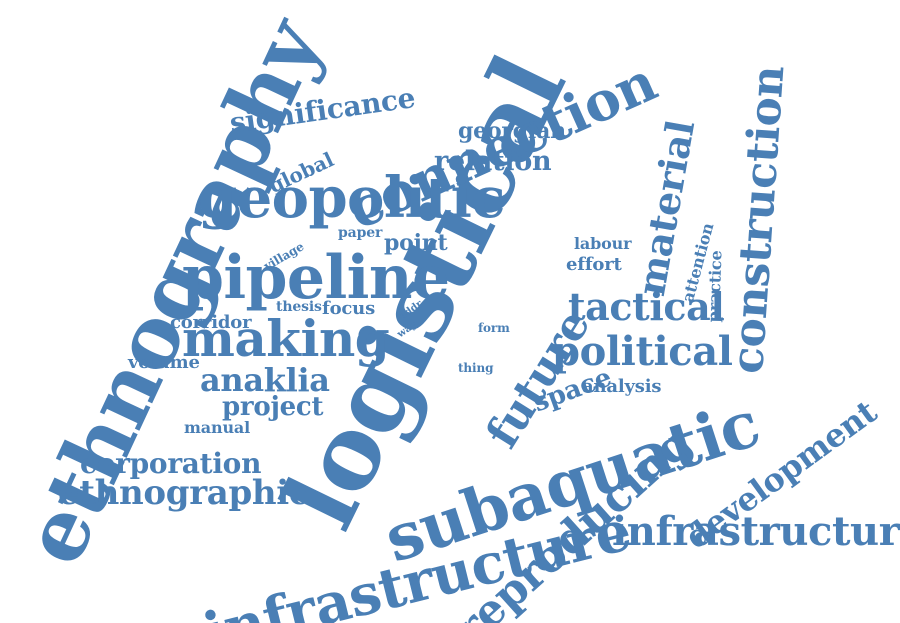 This screenshot has width=900, height=623. What do you see at coordinates (756, 531) in the screenshot?
I see `word-infrastructural: infrastructural` at bounding box center [756, 531].